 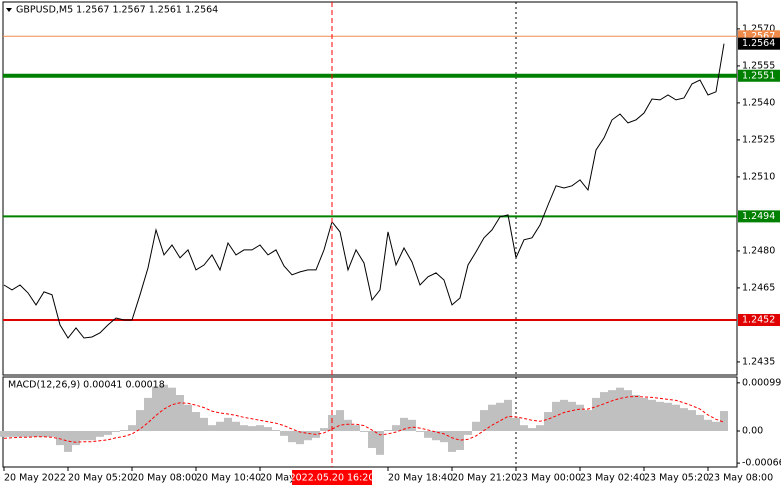 I want to click on level-label: 1.2452, so click(x=758, y=319).